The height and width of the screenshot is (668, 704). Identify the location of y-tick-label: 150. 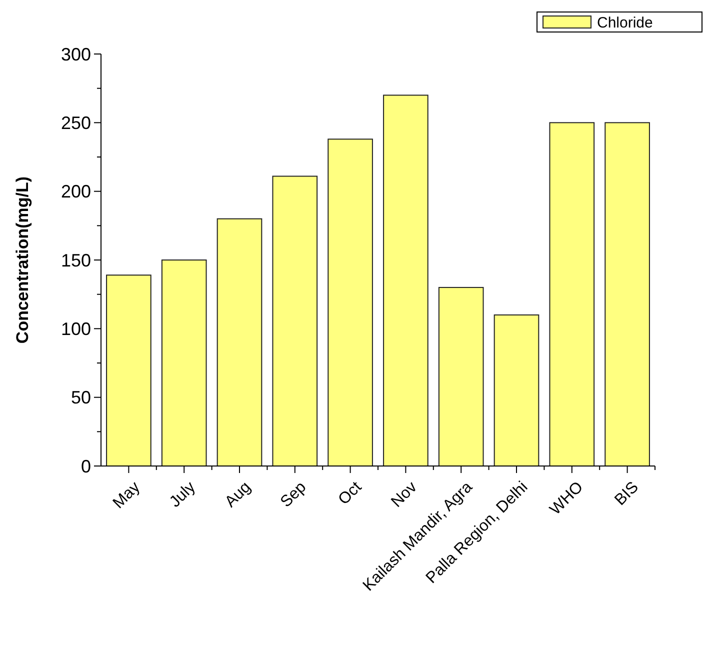
(75, 260).